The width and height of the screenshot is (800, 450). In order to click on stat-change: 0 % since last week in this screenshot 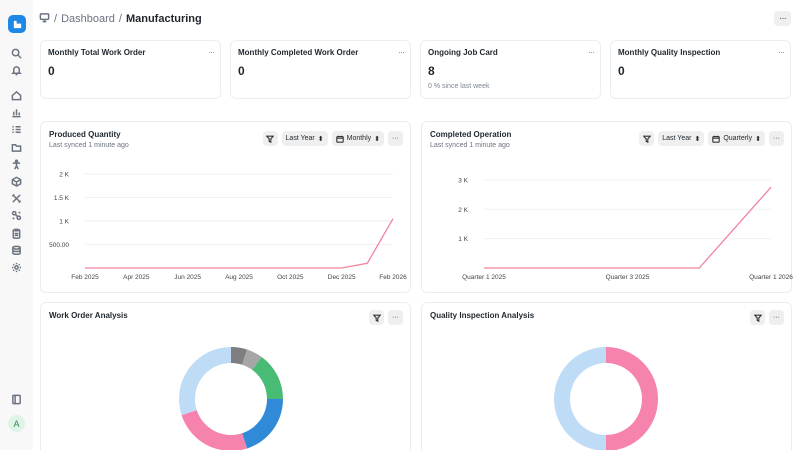, I will do `click(459, 86)`.